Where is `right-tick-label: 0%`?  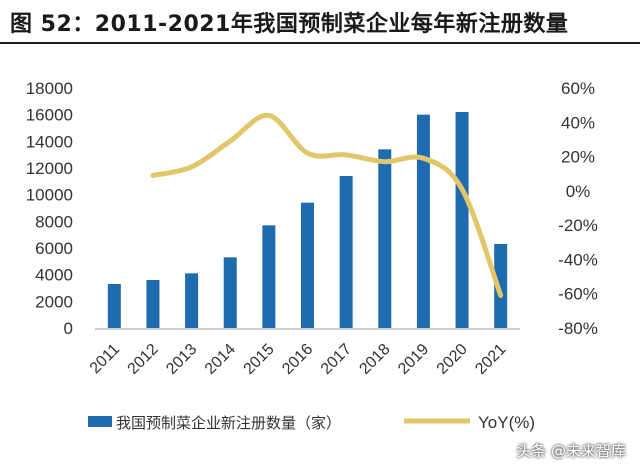
right-tick-label: 0% is located at coordinates (578, 191).